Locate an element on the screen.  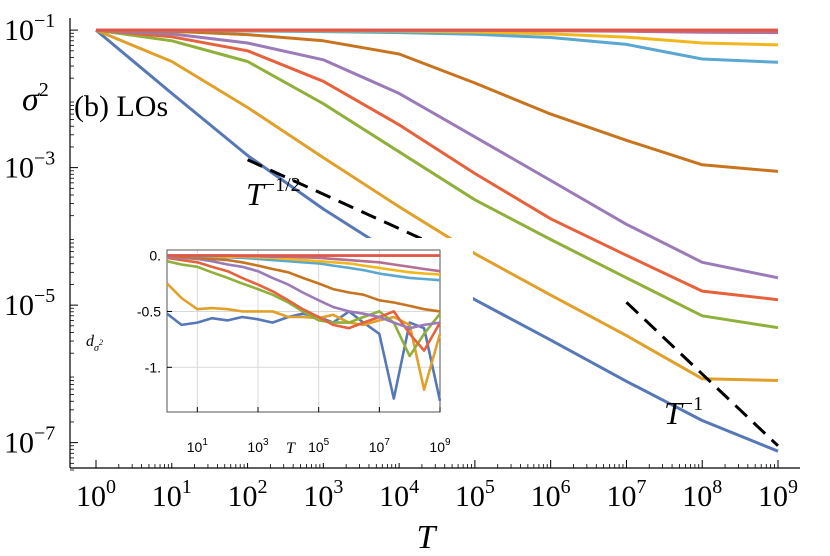
x-tick-label: 10¹ is located at coordinates (172, 494).